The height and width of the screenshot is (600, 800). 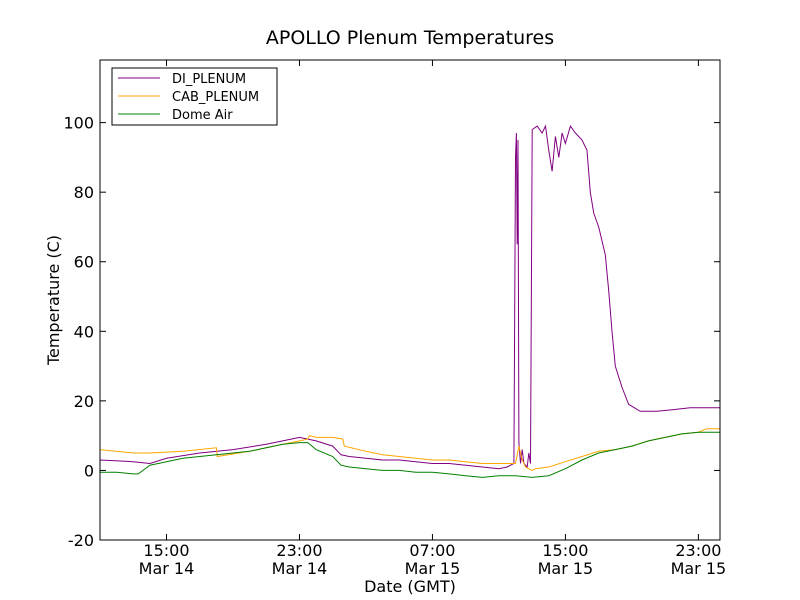 What do you see at coordinates (84, 401) in the screenshot?
I see `y-tick-label: 20` at bounding box center [84, 401].